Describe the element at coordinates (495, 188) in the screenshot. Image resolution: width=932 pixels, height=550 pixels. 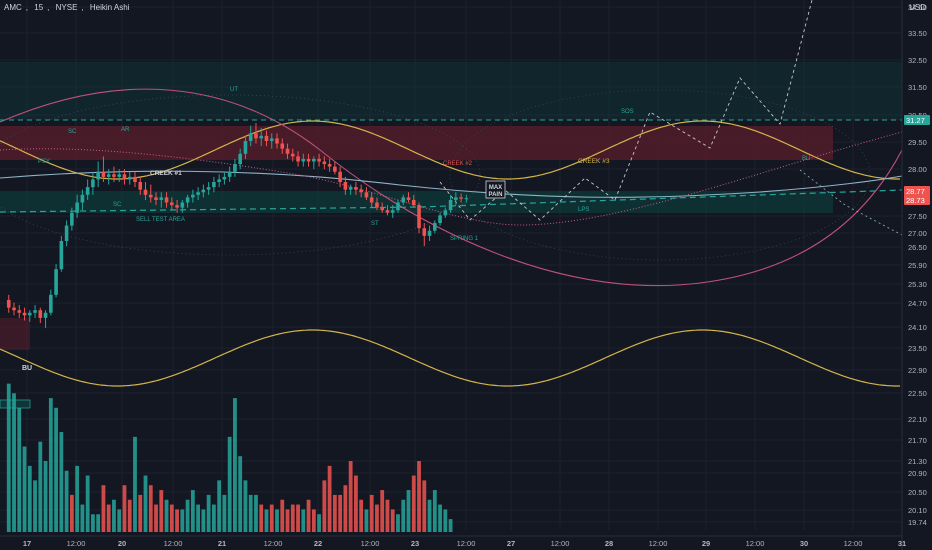
I see `max-pain-label: MAX` at that location.